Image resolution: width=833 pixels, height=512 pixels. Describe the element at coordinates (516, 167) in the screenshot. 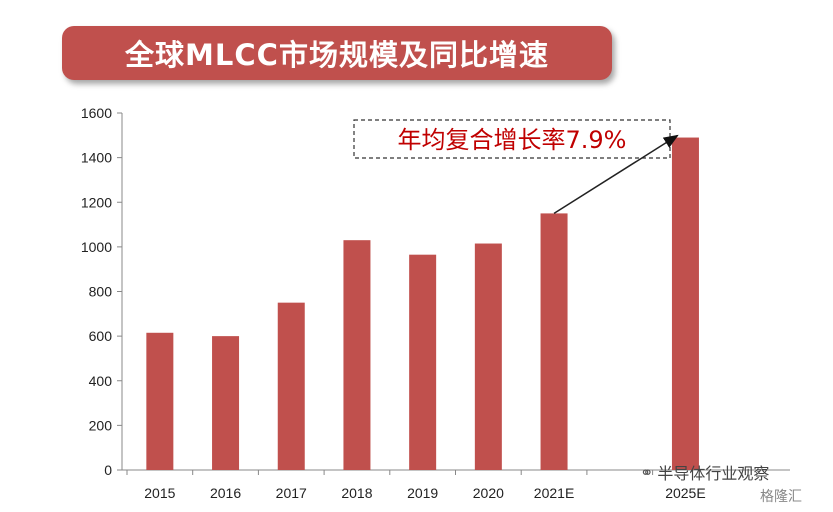

I see `cagr-annotation: 年均复合增长率7.9%` at that location.